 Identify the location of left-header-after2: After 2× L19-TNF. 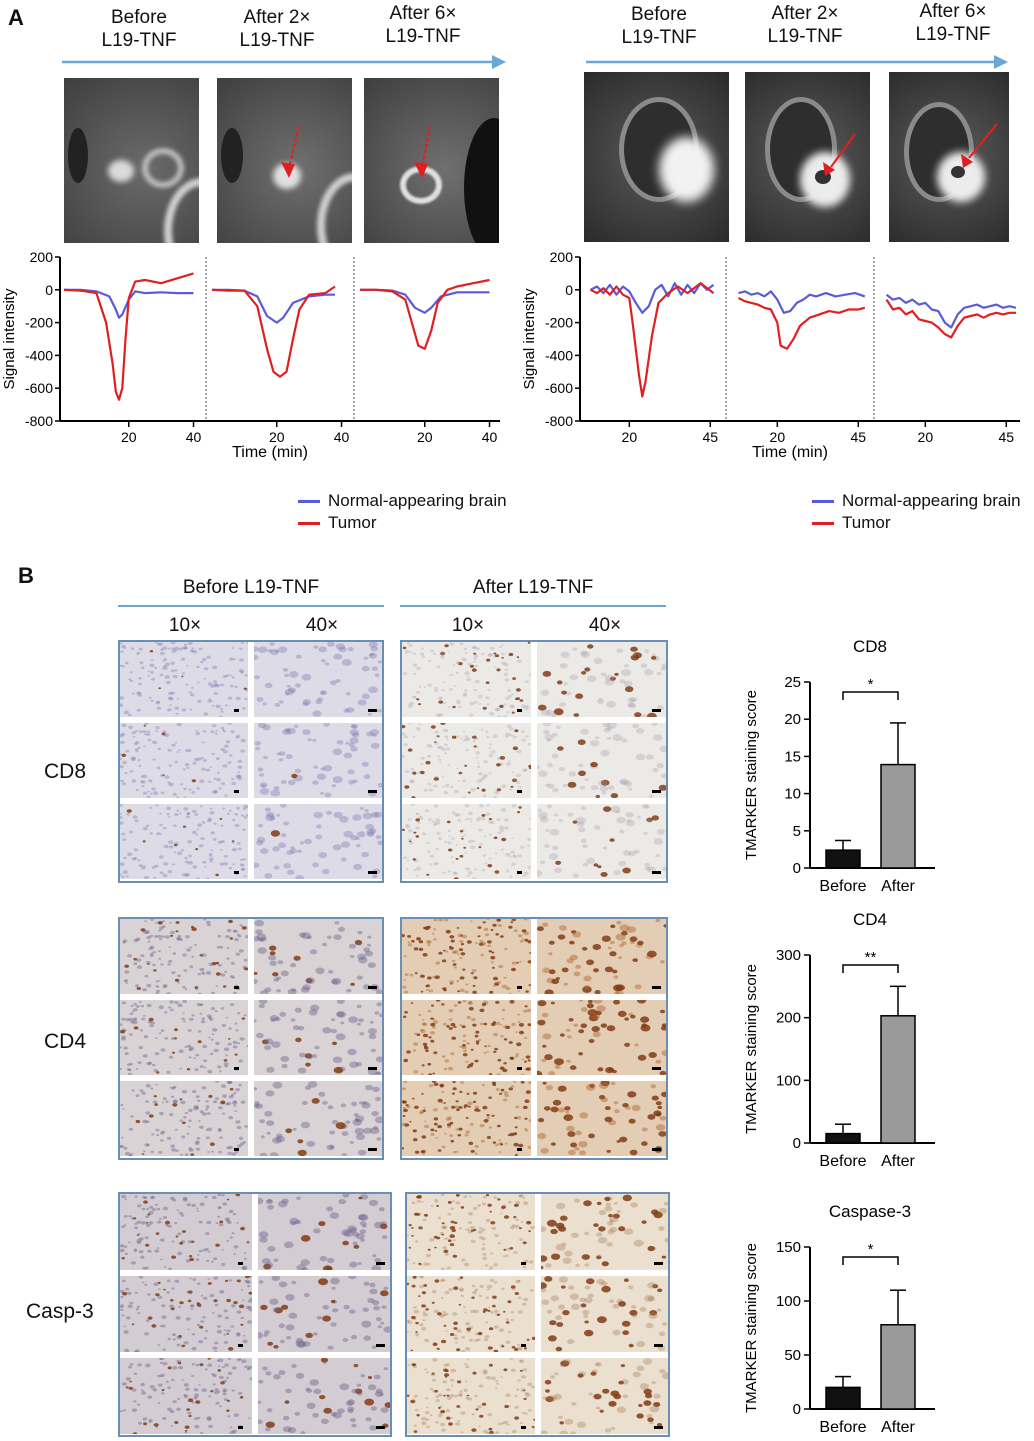
(277, 29).